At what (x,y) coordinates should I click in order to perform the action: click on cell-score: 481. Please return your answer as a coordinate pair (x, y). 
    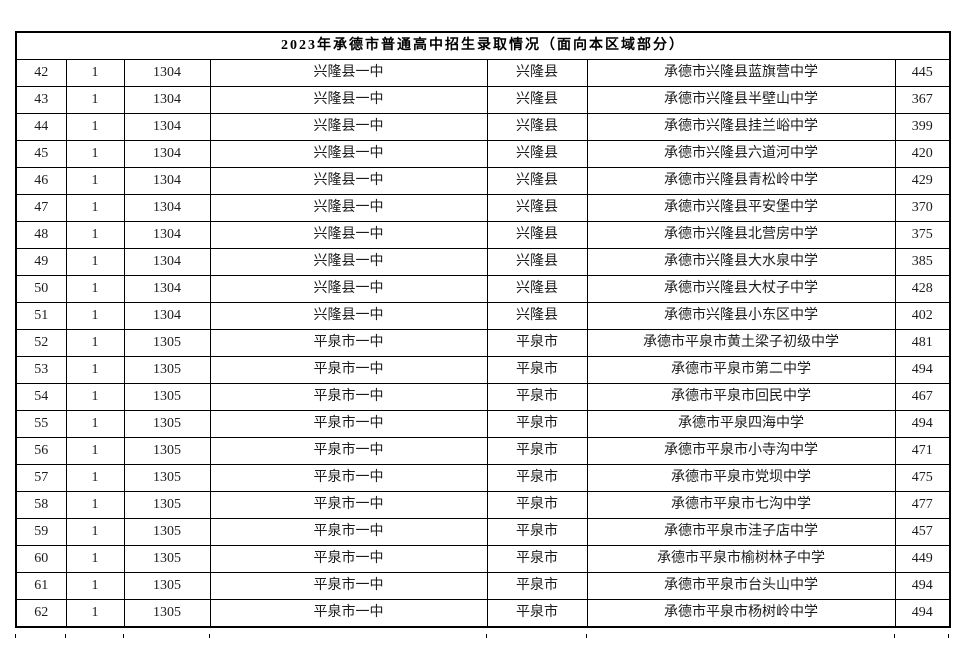
    Looking at the image, I should click on (922, 343).